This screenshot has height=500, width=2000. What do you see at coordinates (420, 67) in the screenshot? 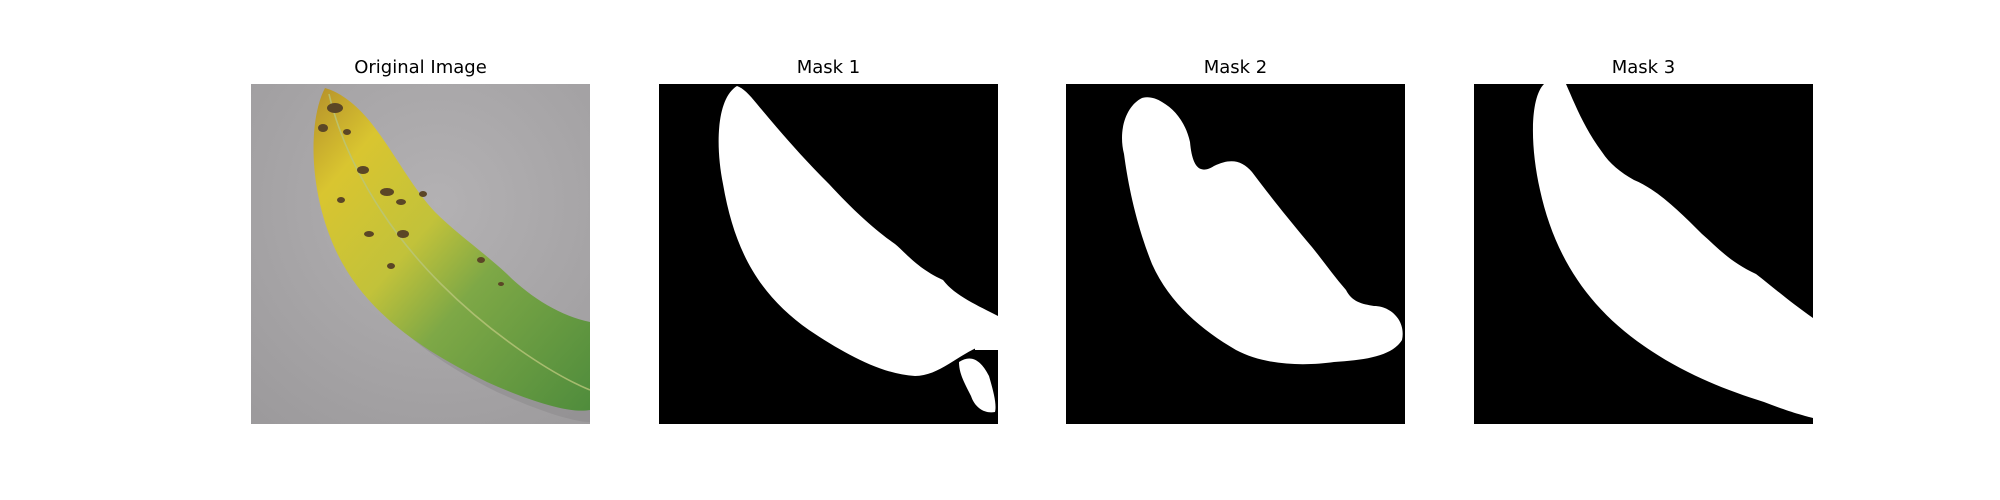
I see `panel-title: Original Image` at bounding box center [420, 67].